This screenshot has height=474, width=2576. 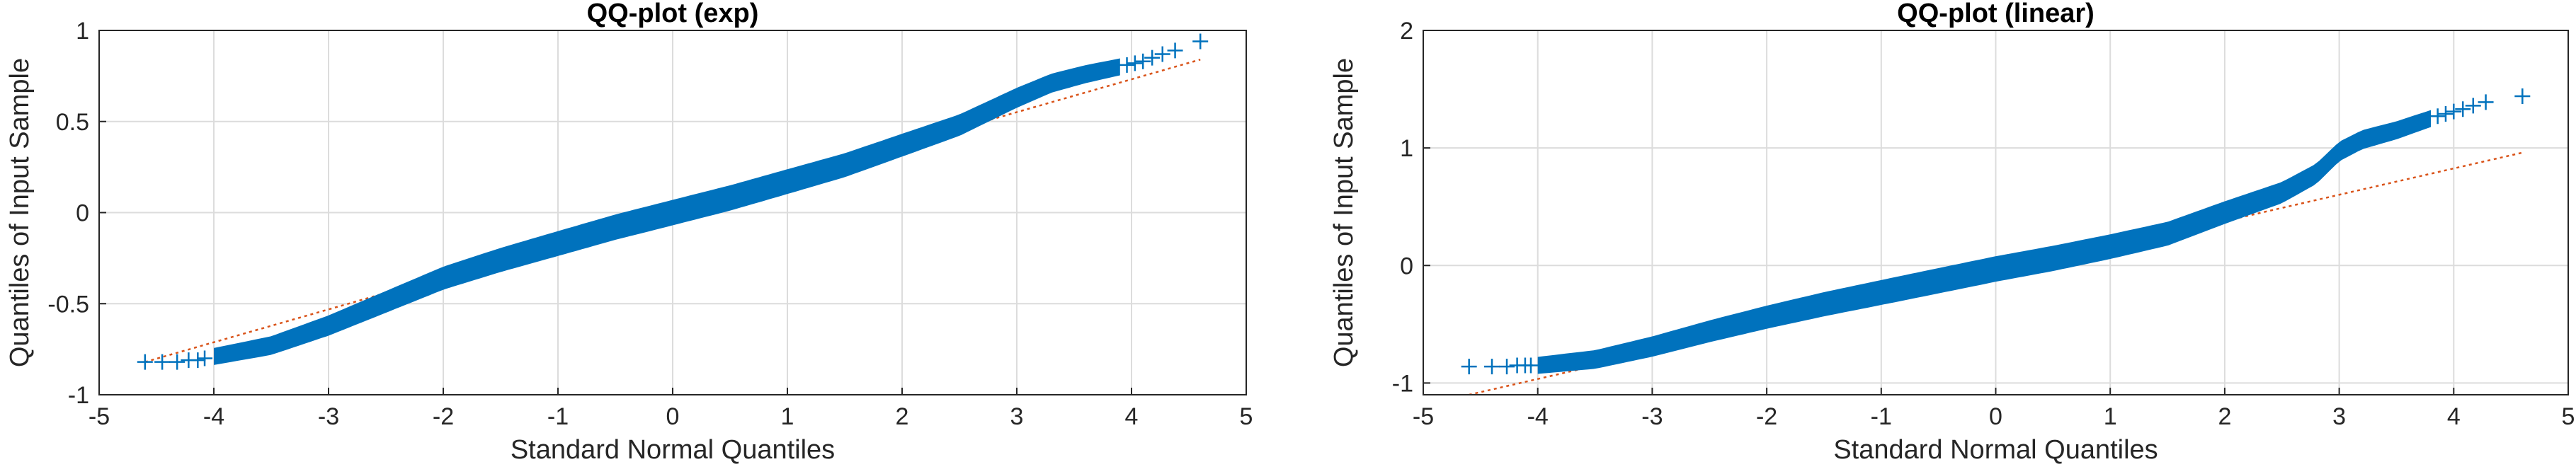 I want to click on y-tick-label: -0.5, so click(x=68, y=304).